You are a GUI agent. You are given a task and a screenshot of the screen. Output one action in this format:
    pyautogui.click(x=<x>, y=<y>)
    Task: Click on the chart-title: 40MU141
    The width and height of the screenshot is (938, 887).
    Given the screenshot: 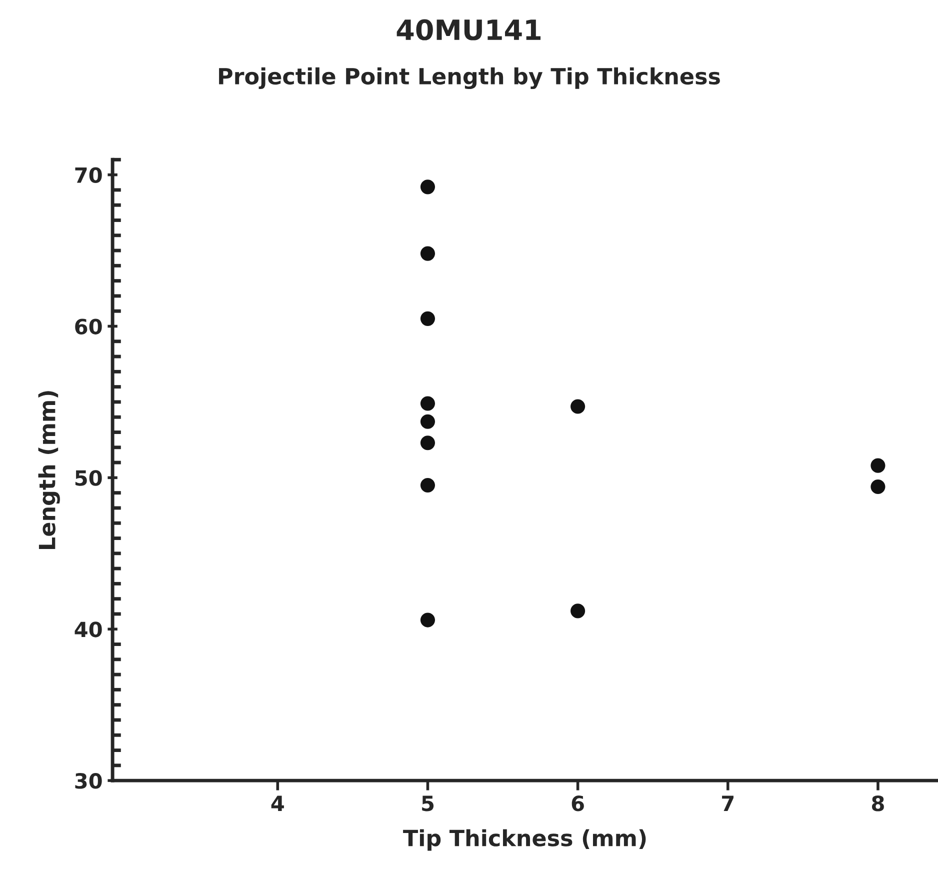 What is the action you would take?
    pyautogui.click(x=468, y=29)
    